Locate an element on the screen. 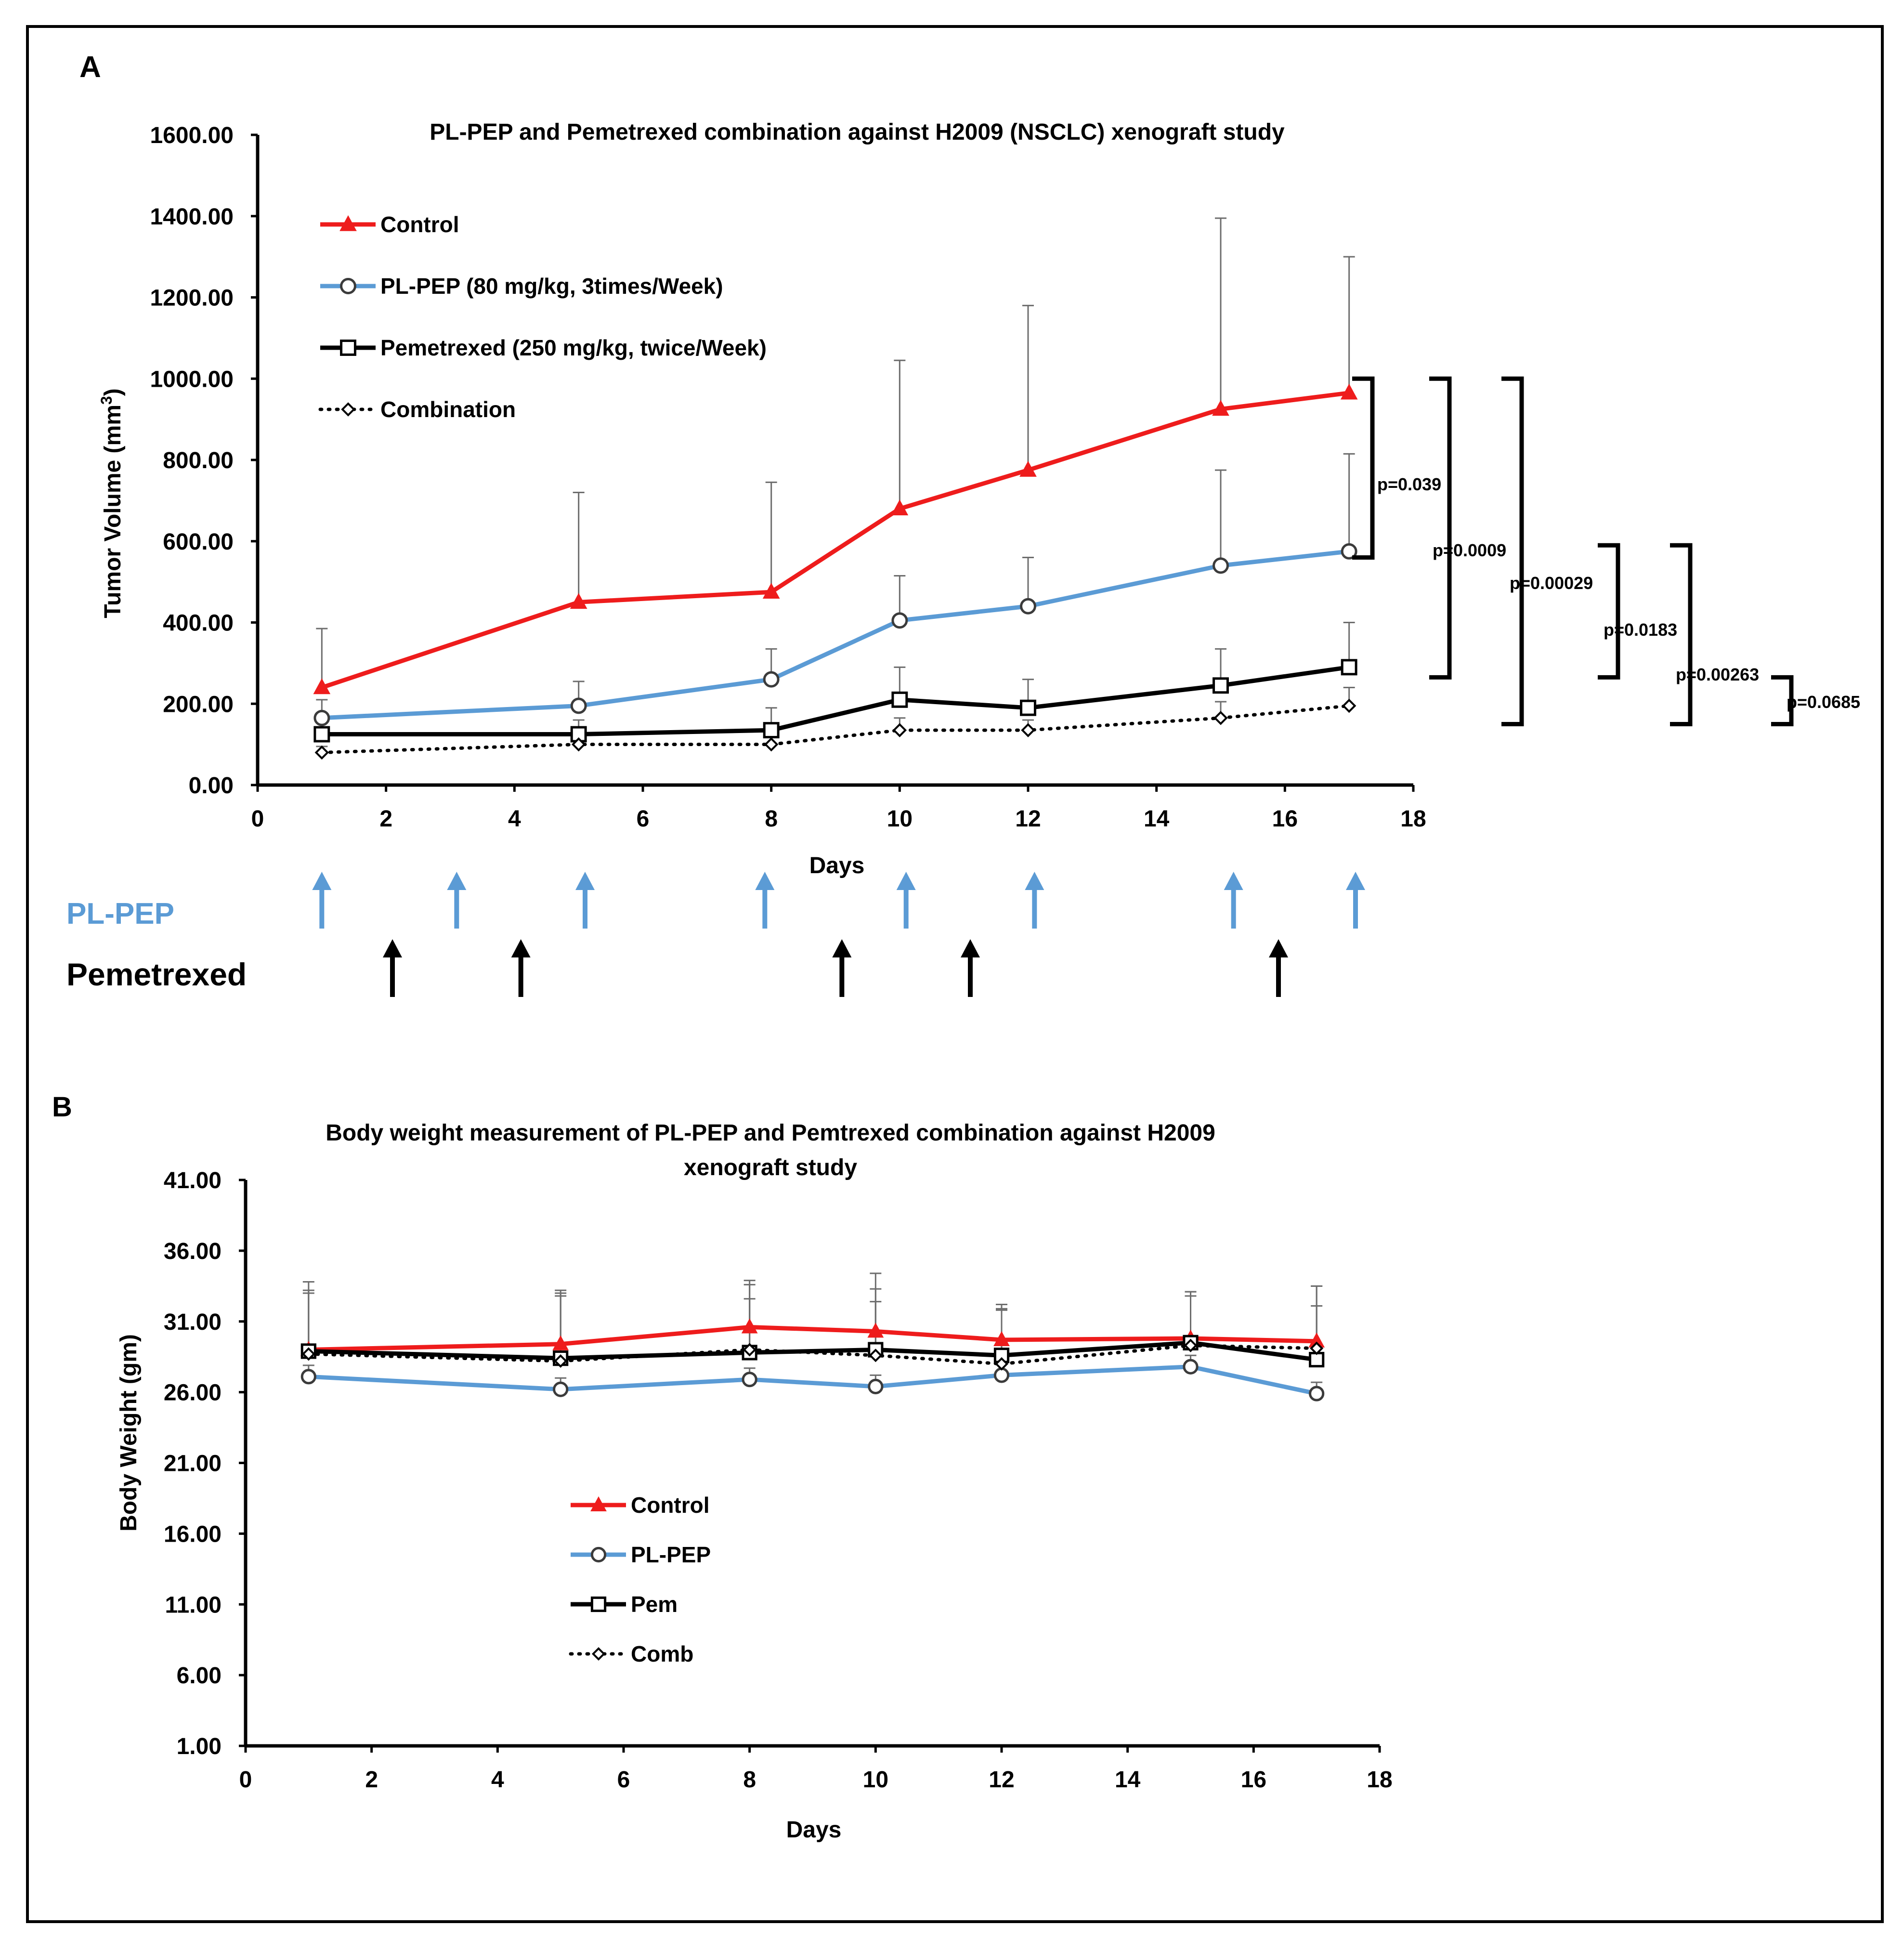 The width and height of the screenshot is (1904, 1952). panel-b-letter: B is located at coordinates (62, 1107).